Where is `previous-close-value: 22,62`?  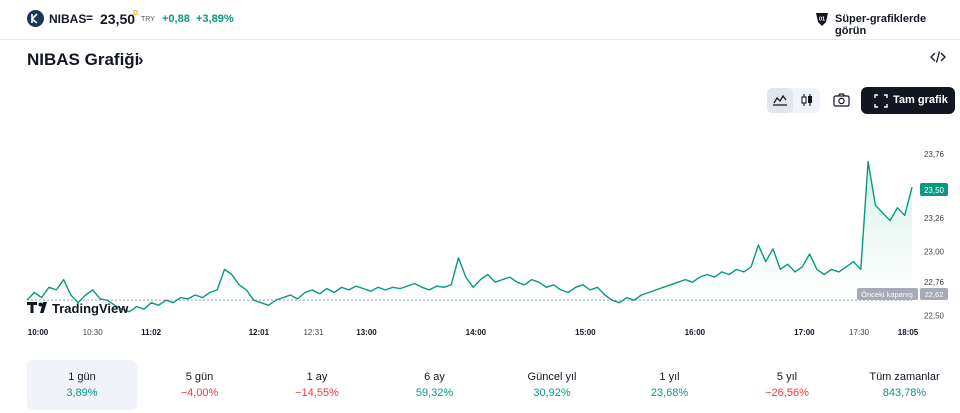 previous-close-value: 22,62 is located at coordinates (934, 294).